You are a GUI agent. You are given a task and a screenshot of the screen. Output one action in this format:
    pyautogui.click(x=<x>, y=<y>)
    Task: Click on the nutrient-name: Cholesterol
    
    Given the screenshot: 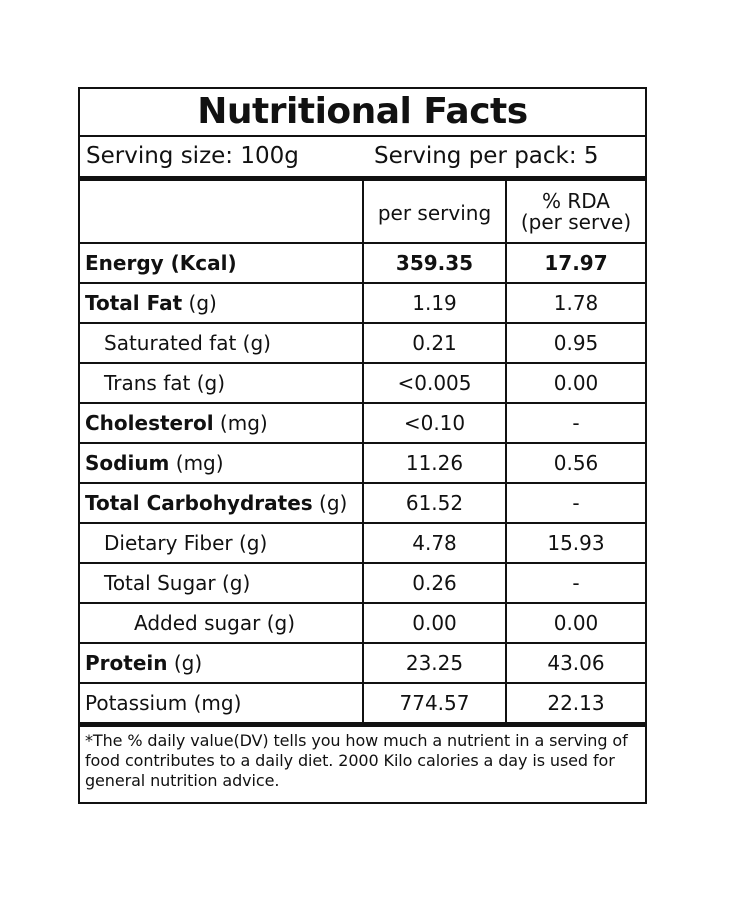 What is the action you would take?
    pyautogui.click(x=149, y=423)
    